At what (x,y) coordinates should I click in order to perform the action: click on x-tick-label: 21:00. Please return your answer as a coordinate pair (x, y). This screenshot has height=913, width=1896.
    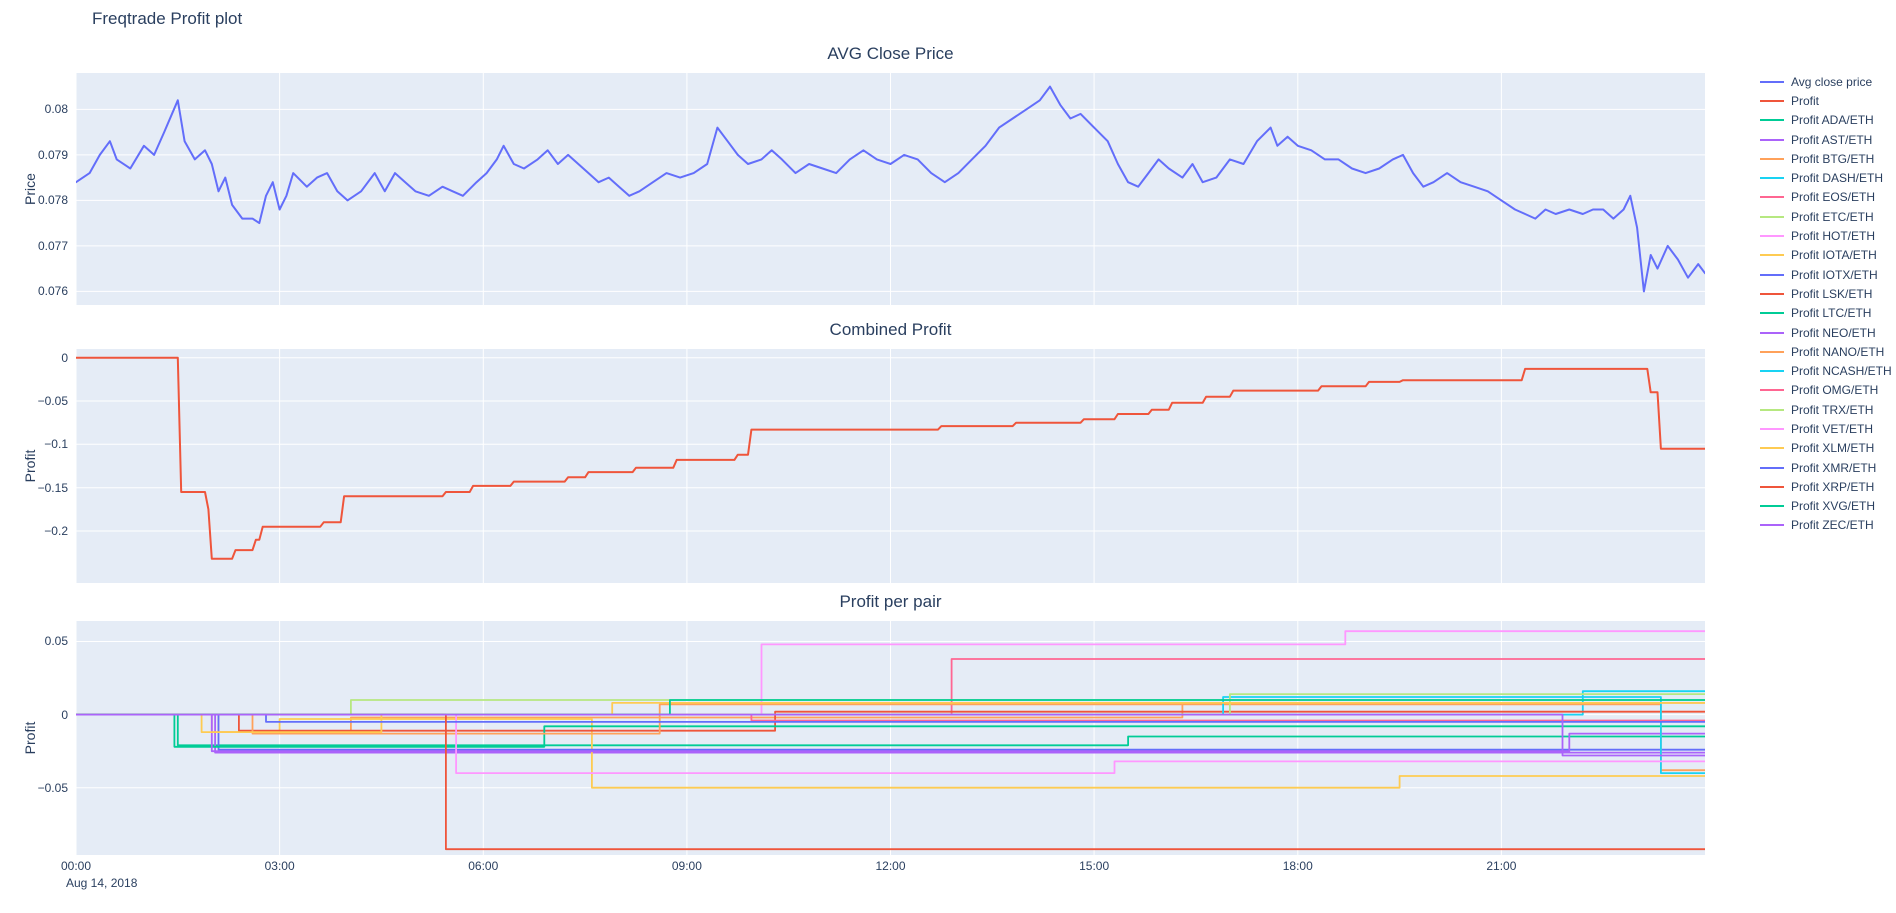
    Looking at the image, I should click on (1501, 866).